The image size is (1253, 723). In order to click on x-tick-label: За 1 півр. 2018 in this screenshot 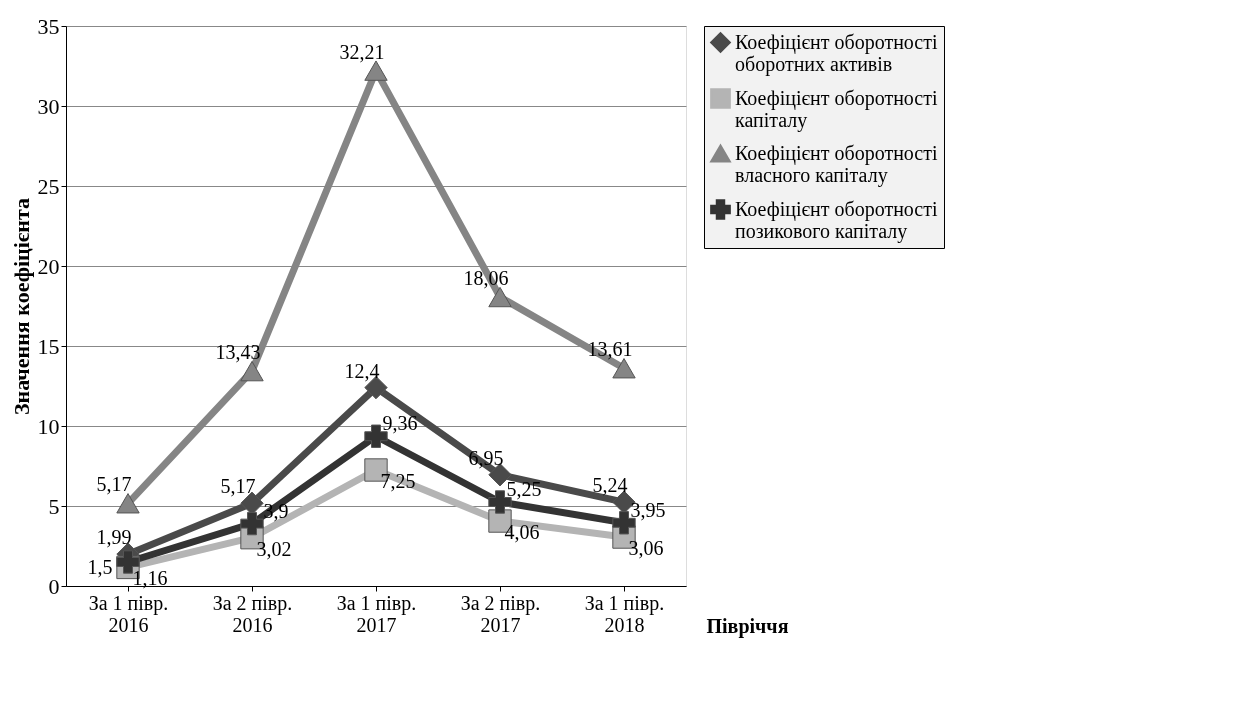, I will do `click(624, 613)`.